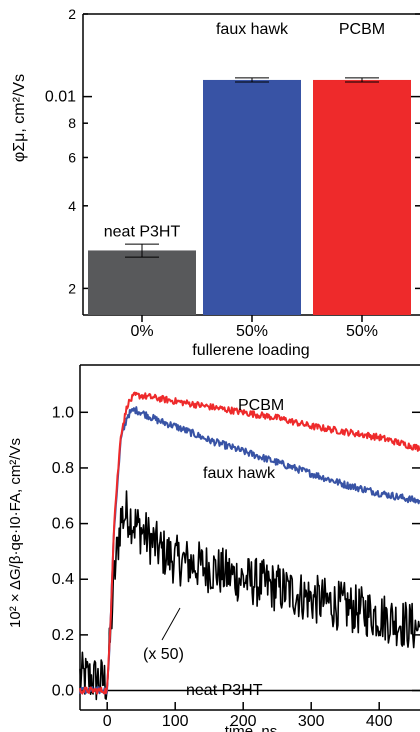 This screenshot has width=420, height=732. Describe the element at coordinates (60, 97) in the screenshot. I see `bar-y-tick-label-4: 0.01` at that location.